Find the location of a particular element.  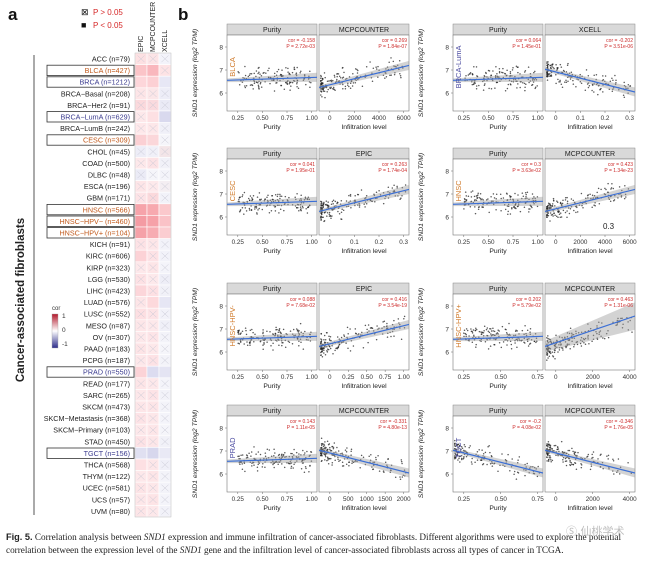

caption-fig-label: Fig. 5. is located at coordinates (19, 537).